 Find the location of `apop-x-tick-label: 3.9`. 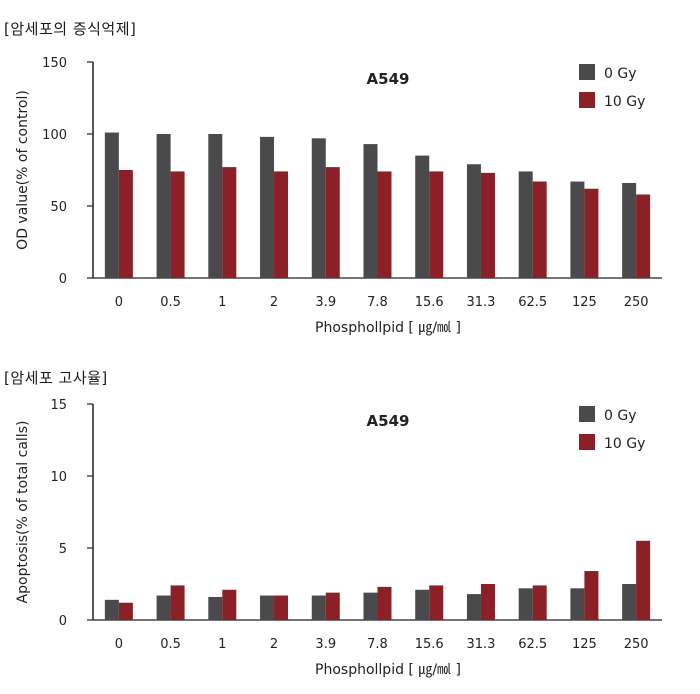

apop-x-tick-label: 3.9 is located at coordinates (325, 644).